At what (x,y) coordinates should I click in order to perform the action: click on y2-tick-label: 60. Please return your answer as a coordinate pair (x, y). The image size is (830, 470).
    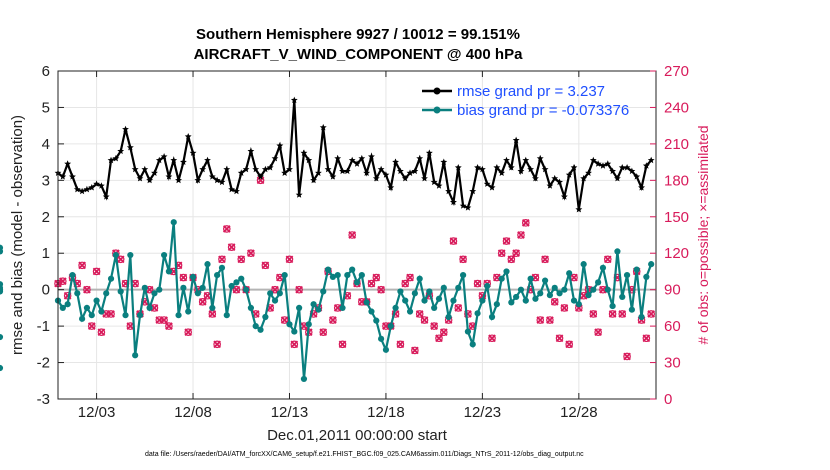
    Looking at the image, I should click on (672, 326).